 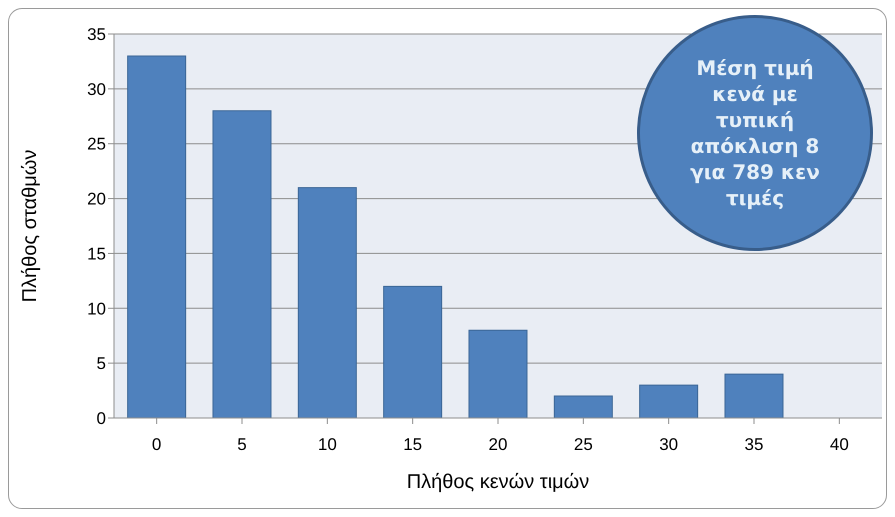 What do you see at coordinates (96, 34) in the screenshot?
I see `y-tick-label: 35` at bounding box center [96, 34].